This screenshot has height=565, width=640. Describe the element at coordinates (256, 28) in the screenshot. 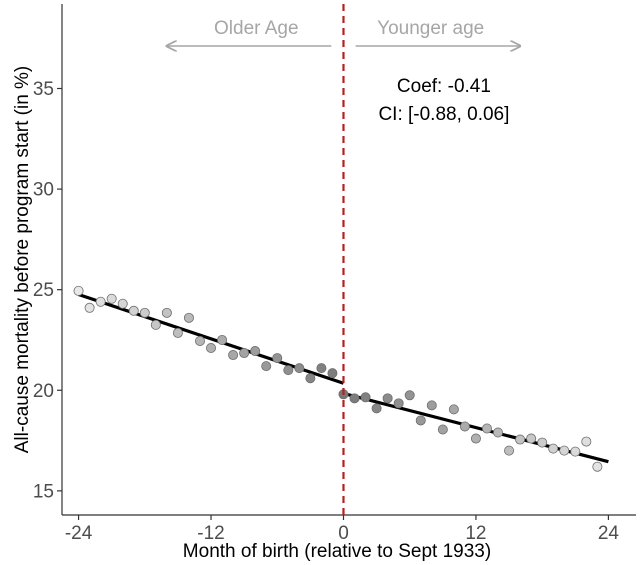

I see `older-age-label: Older Age` at that location.